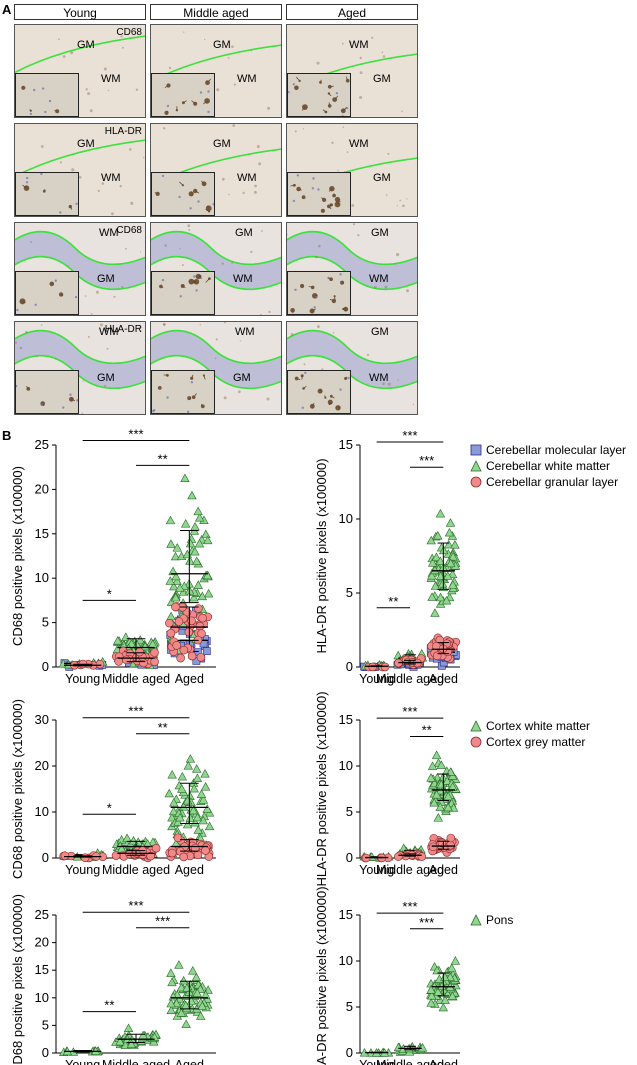  What do you see at coordinates (129, 230) in the screenshot?
I see `stain-label: CD68` at bounding box center [129, 230].